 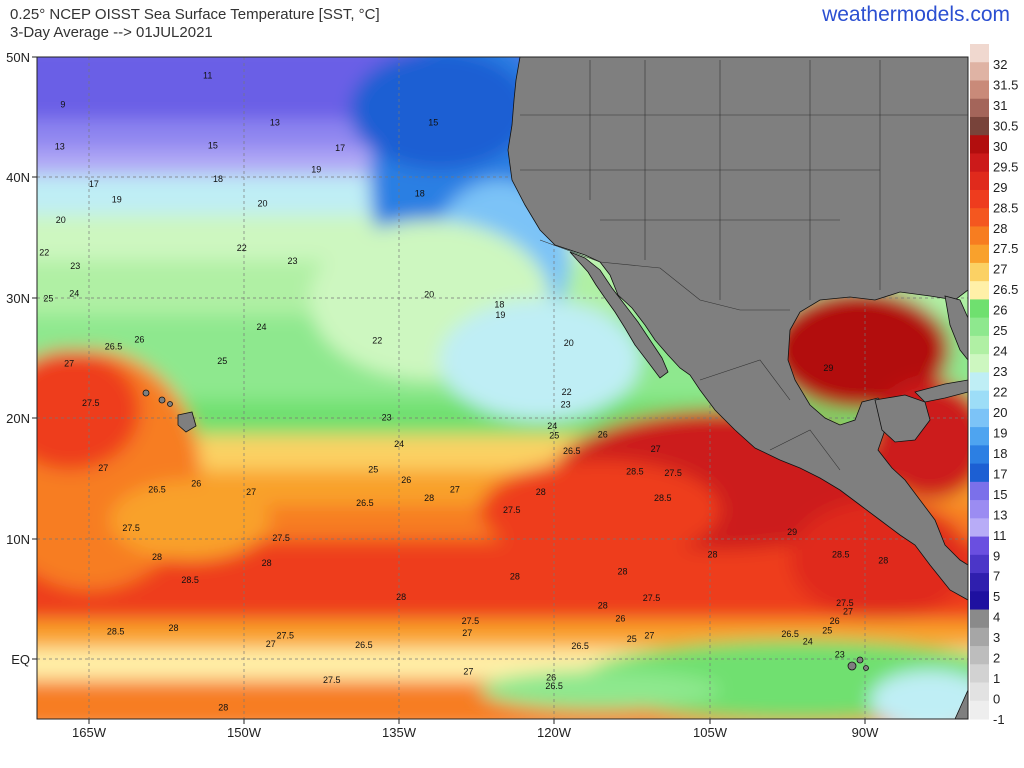 What do you see at coordinates (1005, 166) in the screenshot?
I see `colorbar-tick-label: 29.5` at bounding box center [1005, 166].